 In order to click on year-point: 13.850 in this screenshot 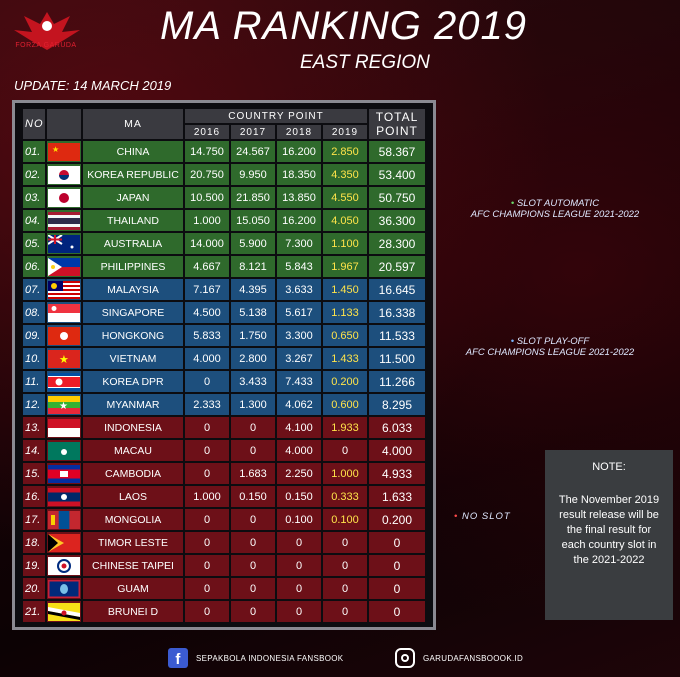, I will do `click(299, 197)`.